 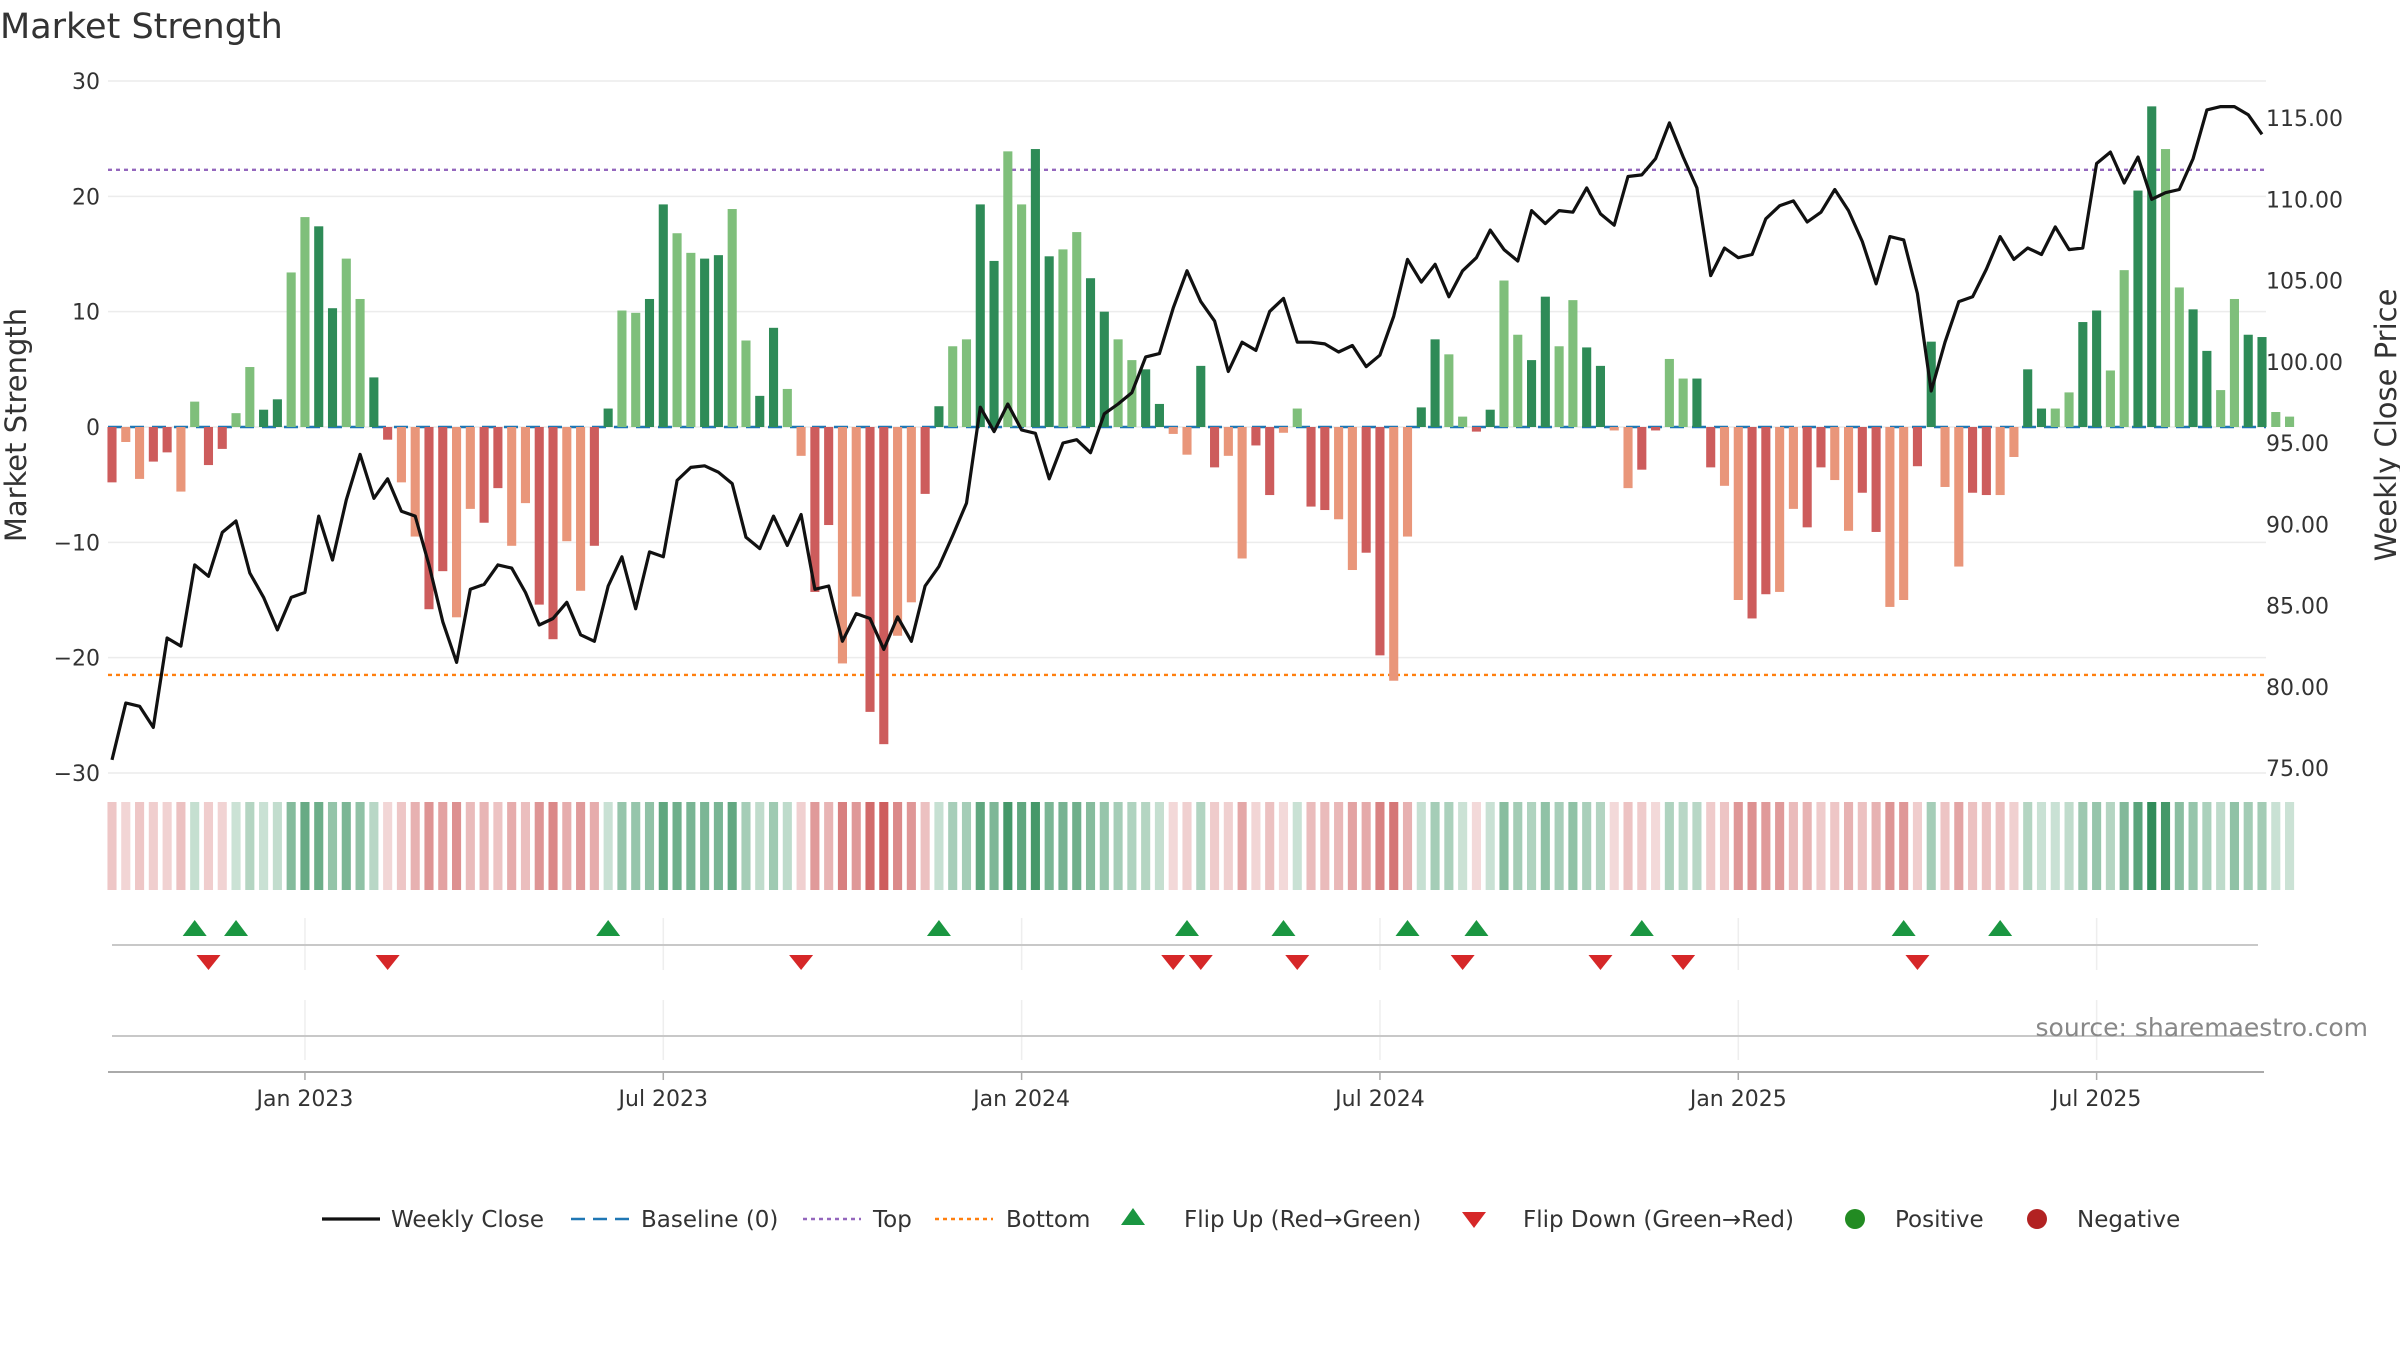 What do you see at coordinates (77, 774) in the screenshot?
I see `y-tick-label: −30` at bounding box center [77, 774].